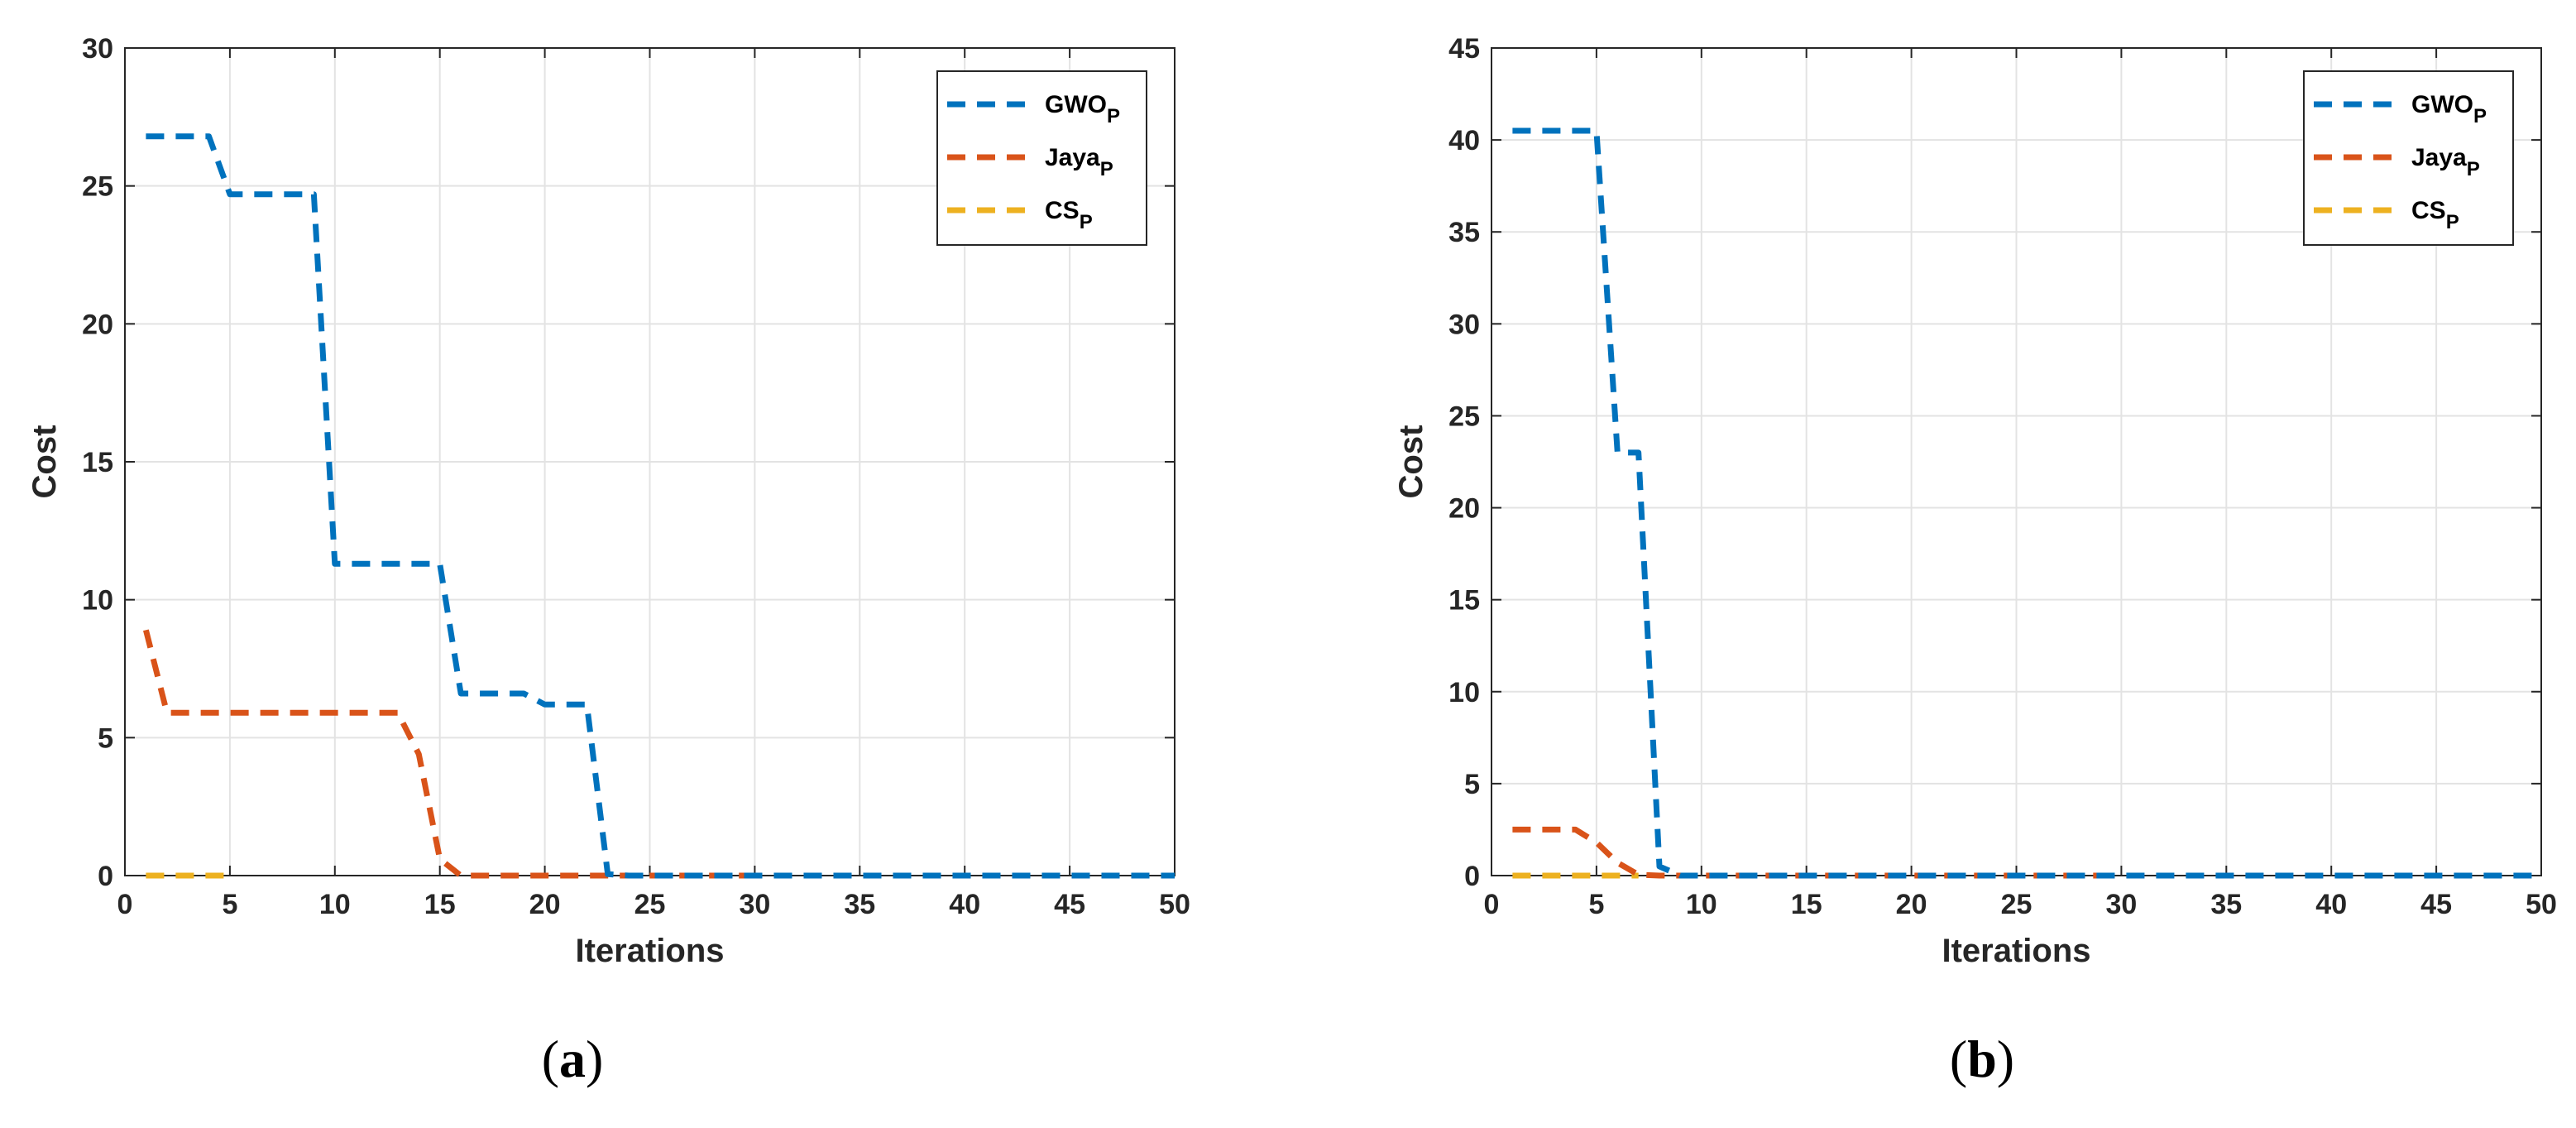  Describe the element at coordinates (449, 754) in the screenshot. I see `series-line-jaya` at that location.